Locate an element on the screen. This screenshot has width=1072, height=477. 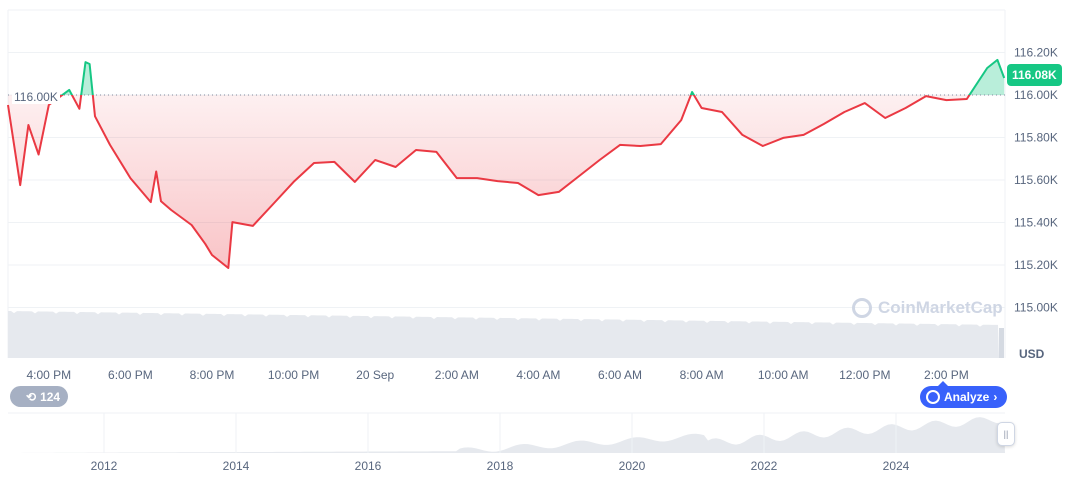
navigator-year-label: 2012 is located at coordinates (104, 466).